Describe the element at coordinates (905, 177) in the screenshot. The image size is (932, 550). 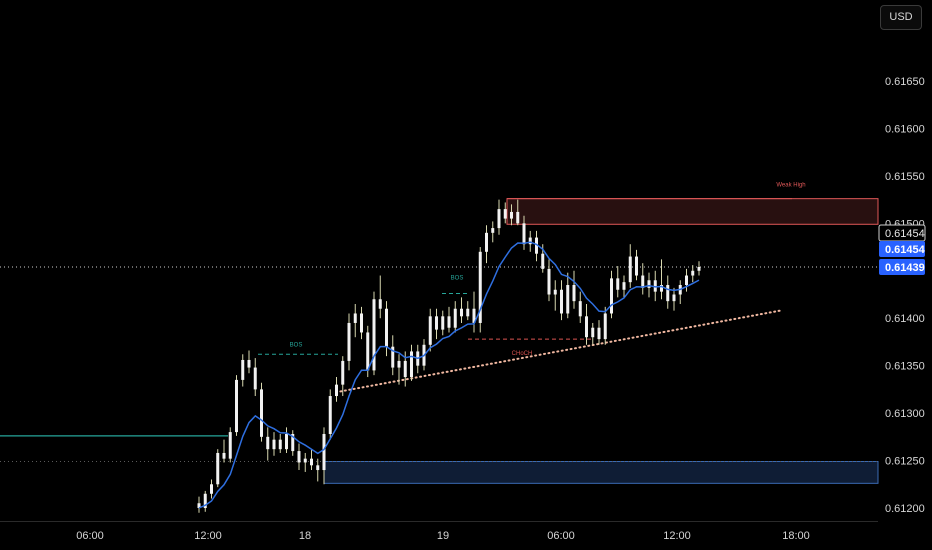
I see `y-tick-label: 0.61550` at that location.